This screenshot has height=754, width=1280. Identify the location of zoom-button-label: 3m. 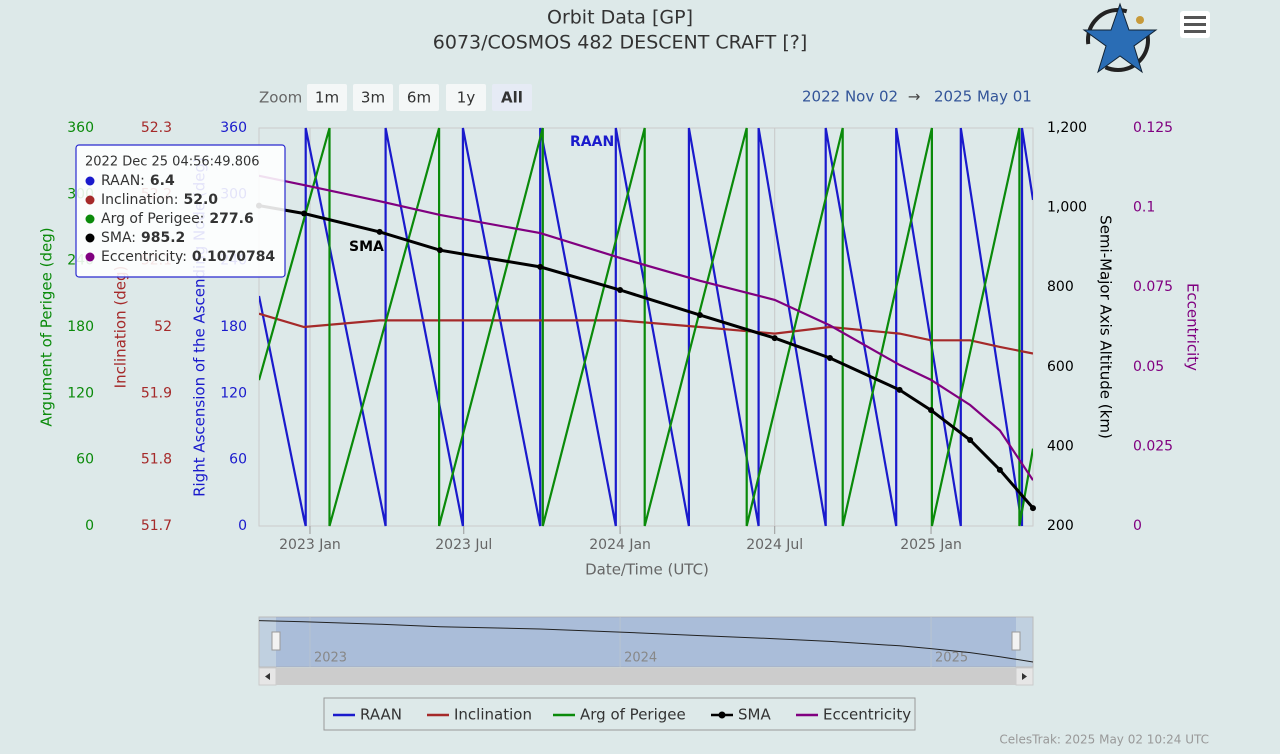
(373, 98).